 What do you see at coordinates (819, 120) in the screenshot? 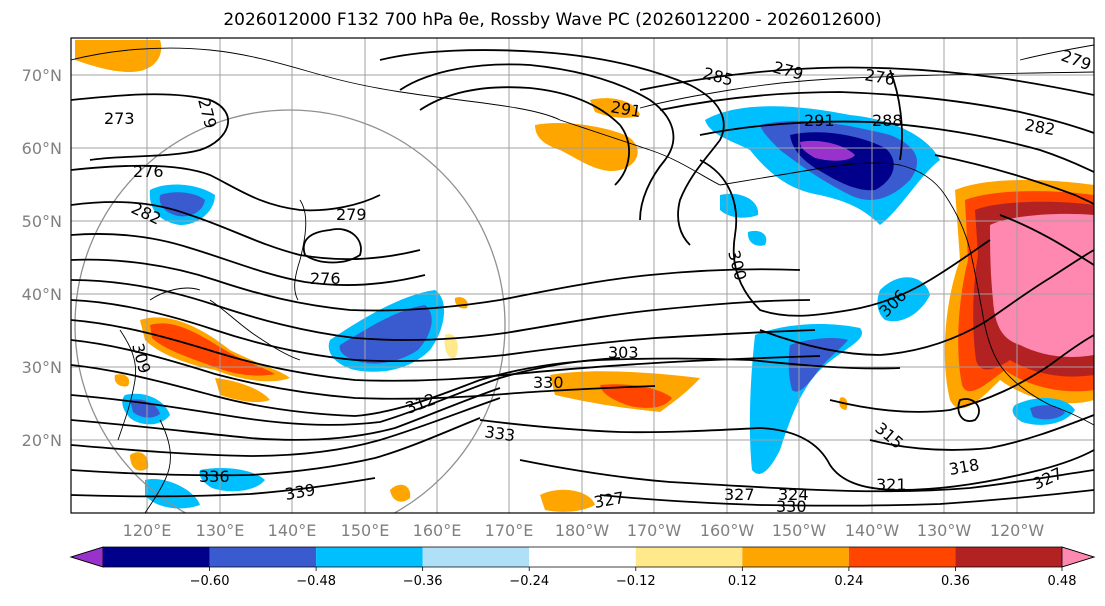
I see `contour-label-291b: 291` at bounding box center [819, 120].